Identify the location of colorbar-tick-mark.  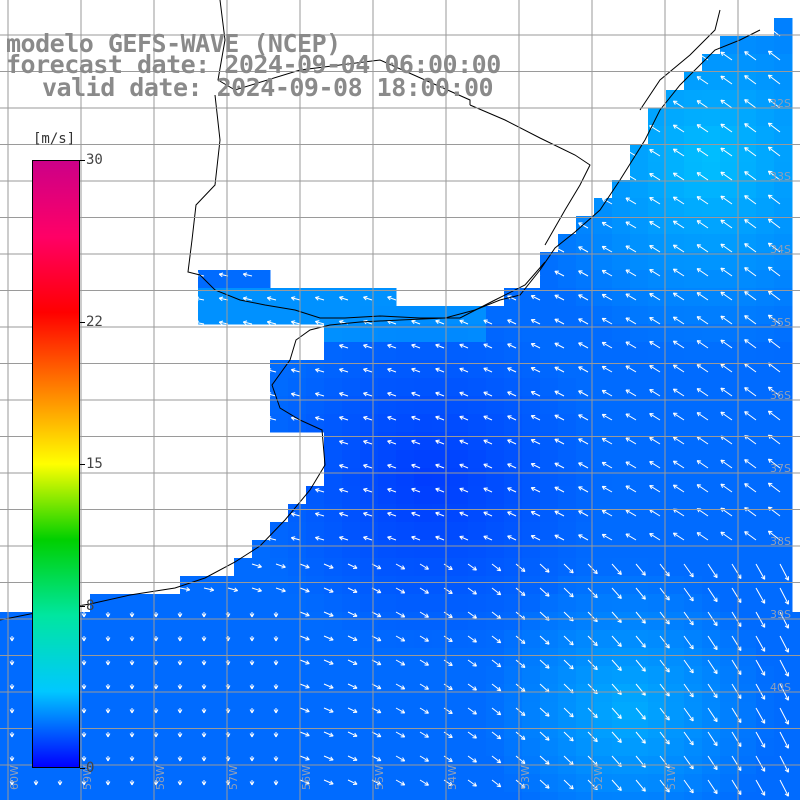
(82, 323).